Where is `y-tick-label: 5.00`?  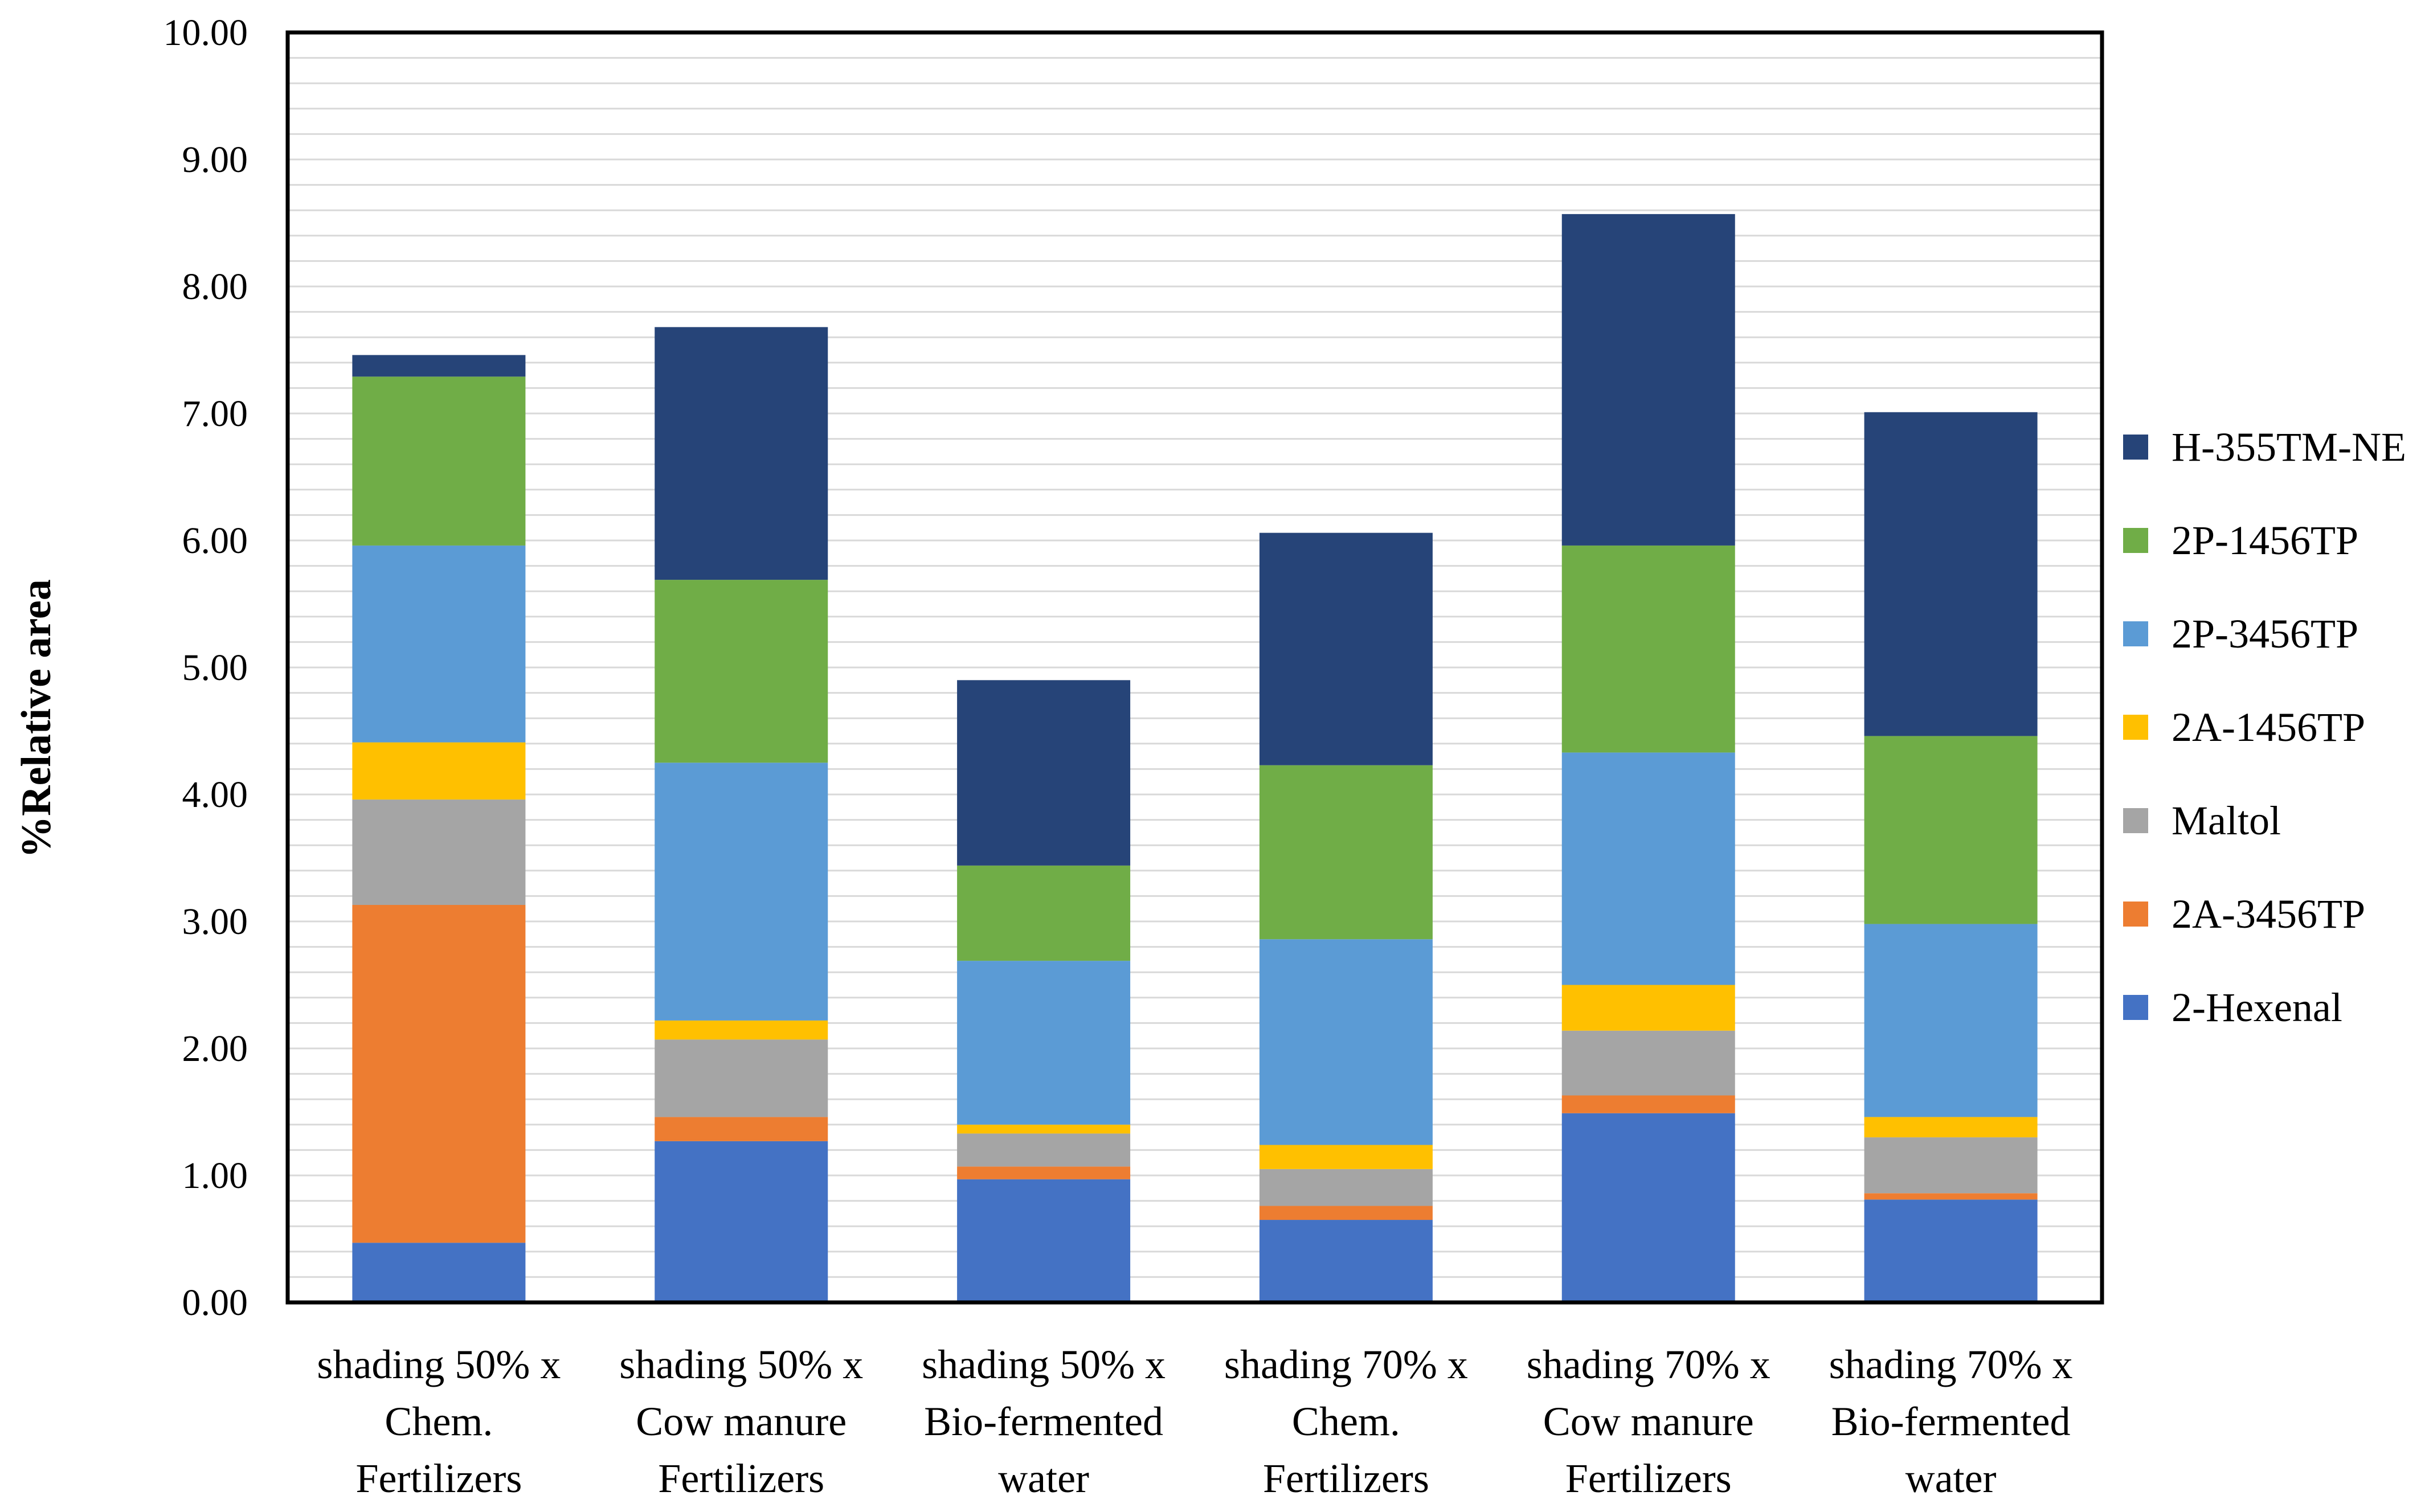
y-tick-label: 5.00 is located at coordinates (215, 668).